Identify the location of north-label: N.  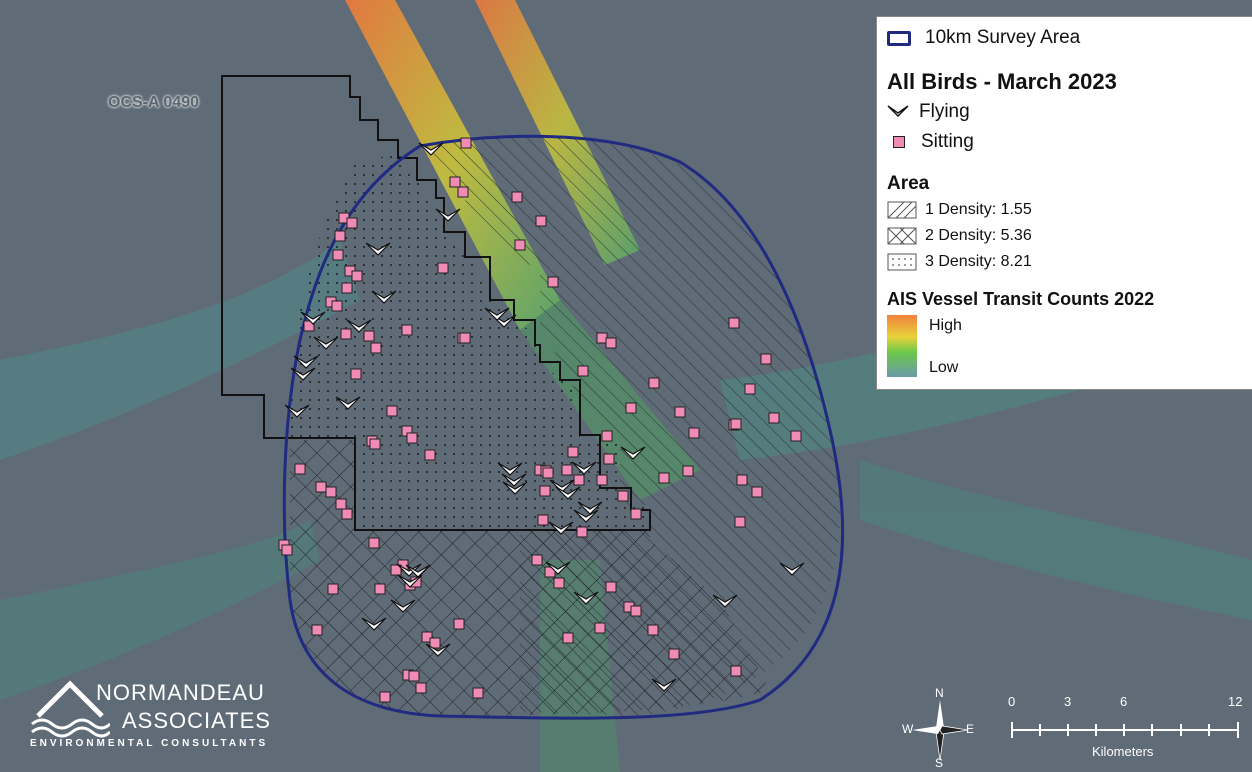
(939, 693).